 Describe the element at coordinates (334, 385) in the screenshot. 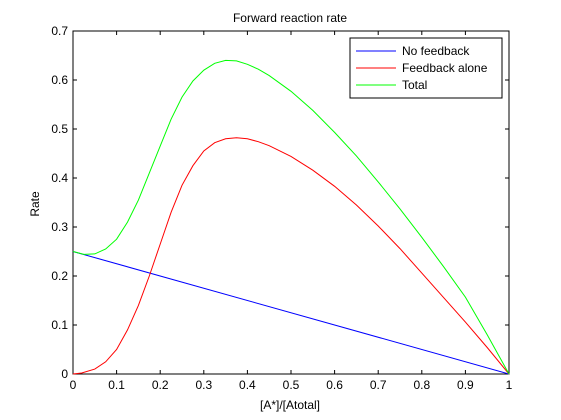

I see `x-tick-label: 0.6` at that location.